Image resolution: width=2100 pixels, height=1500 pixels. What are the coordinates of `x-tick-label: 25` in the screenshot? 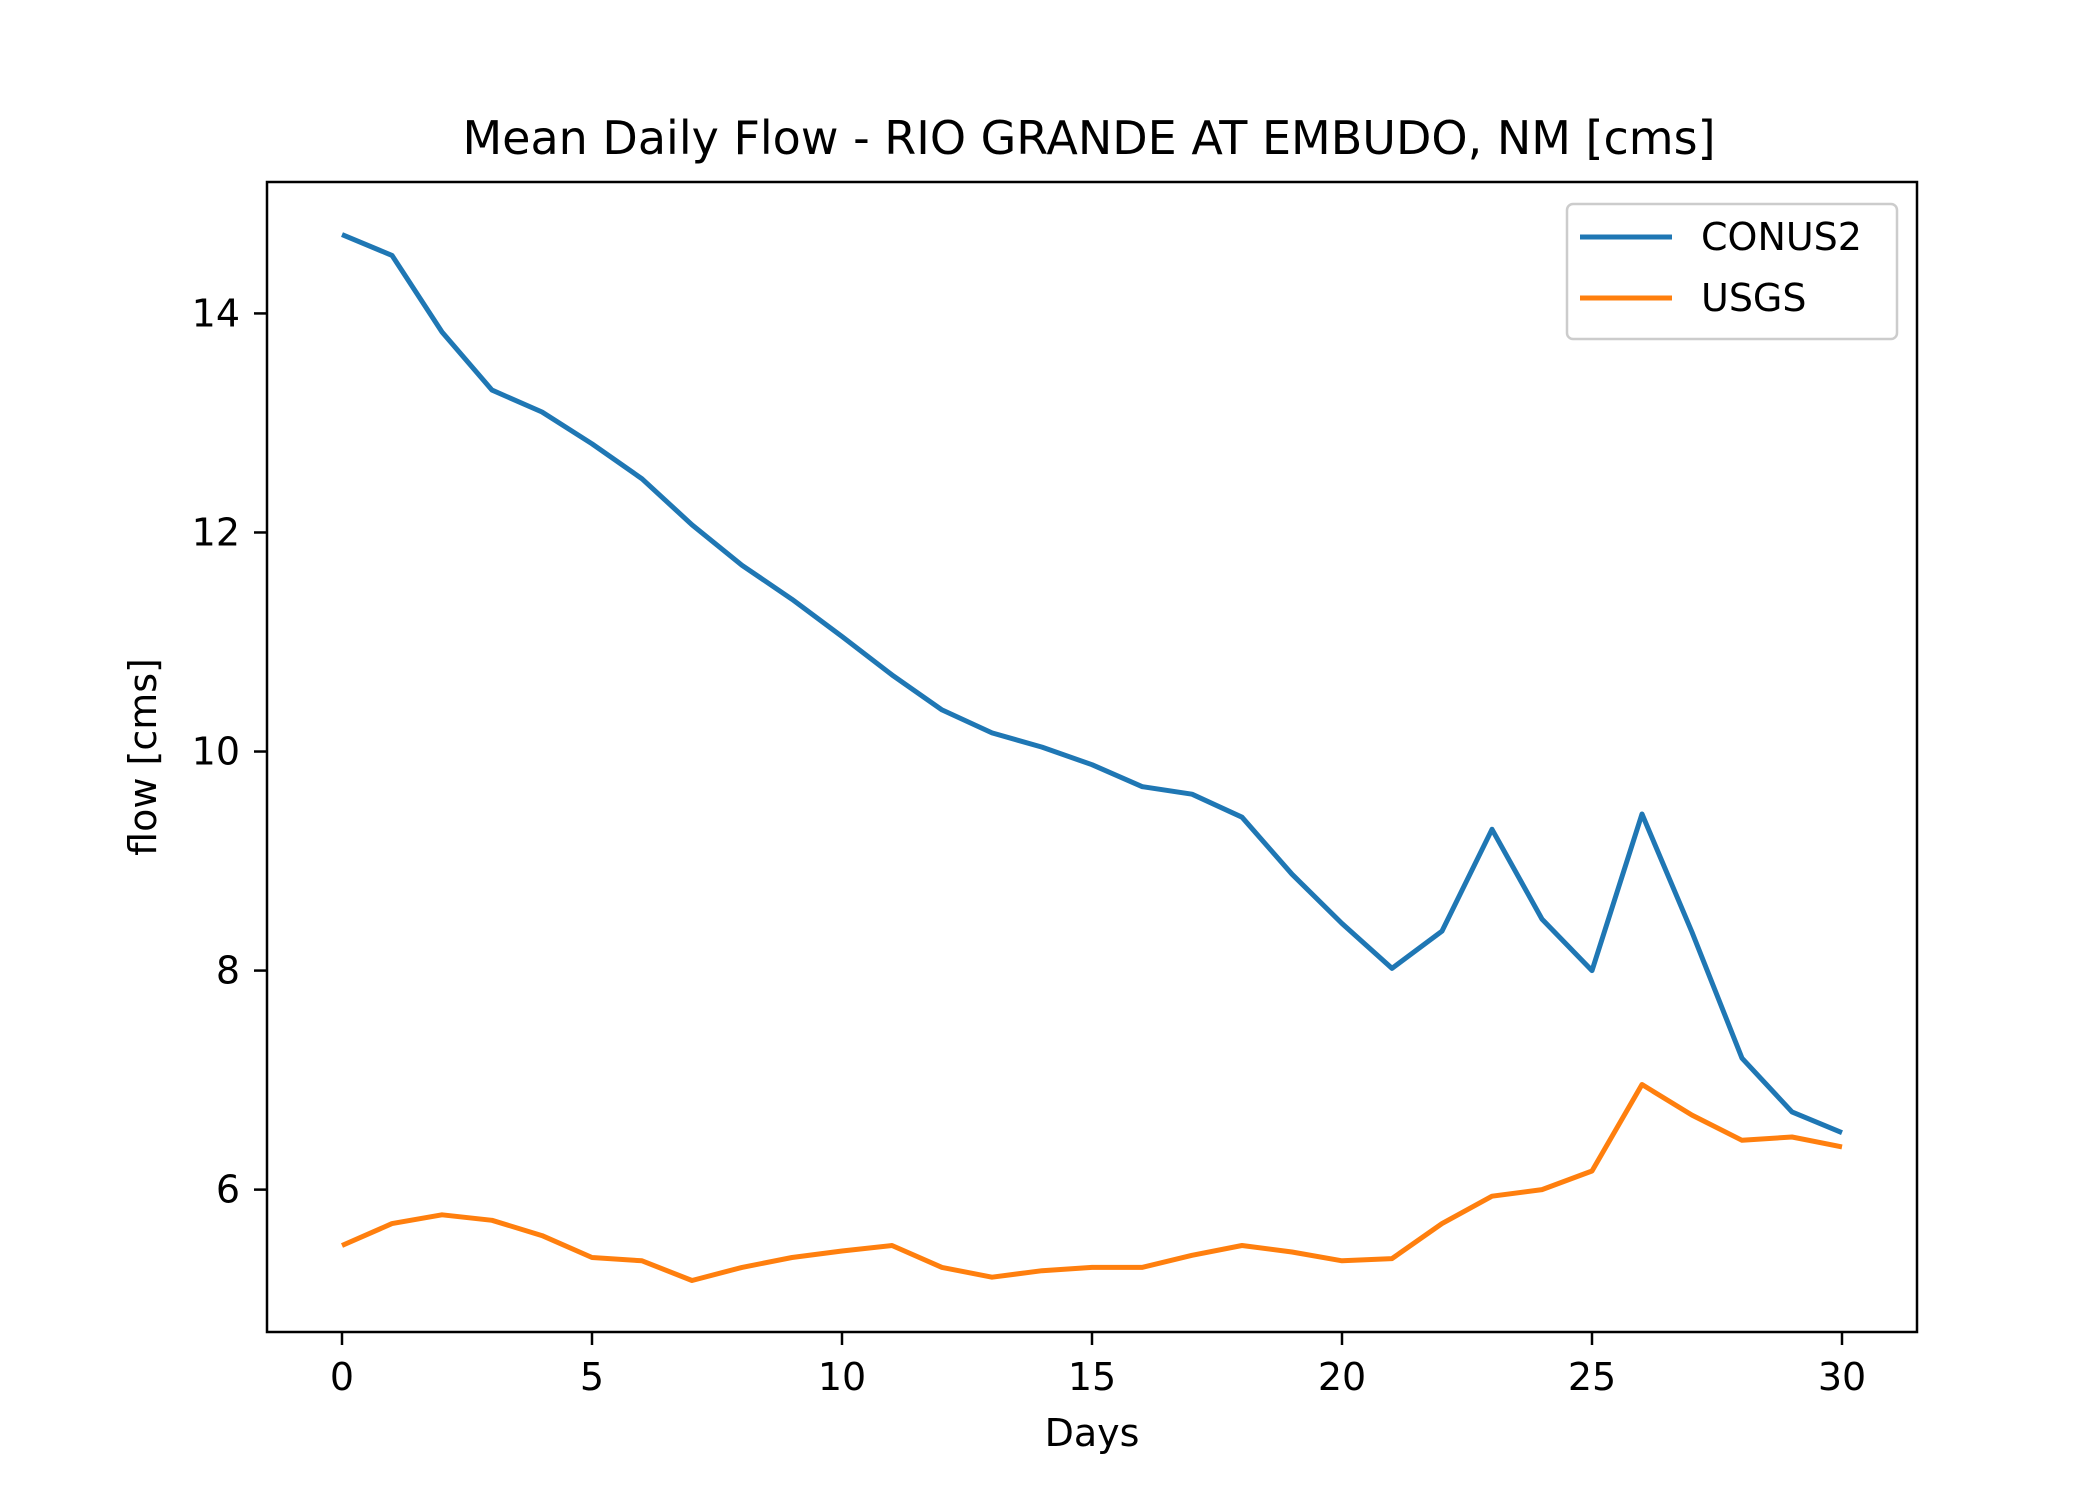 It's located at (1592, 1377).